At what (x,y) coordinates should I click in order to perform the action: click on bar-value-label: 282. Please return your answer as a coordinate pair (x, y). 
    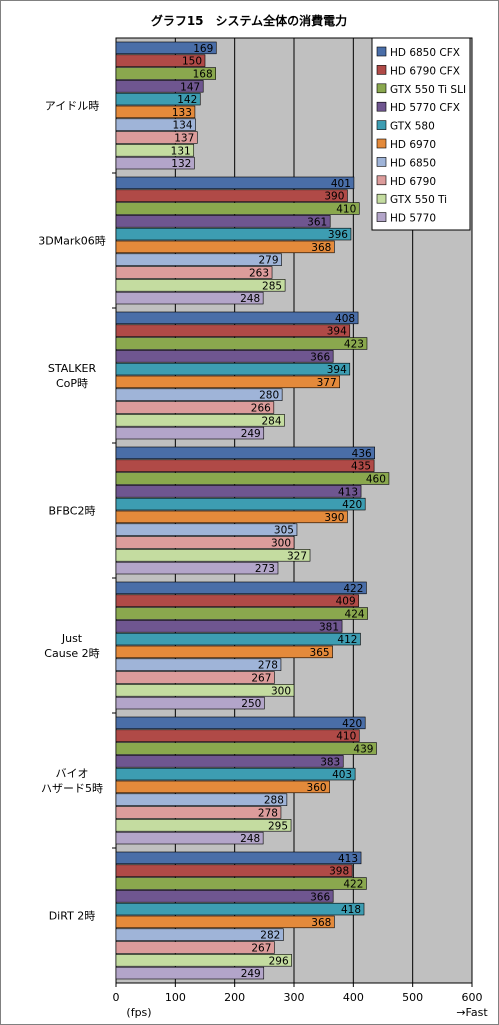
    Looking at the image, I should click on (270, 936).